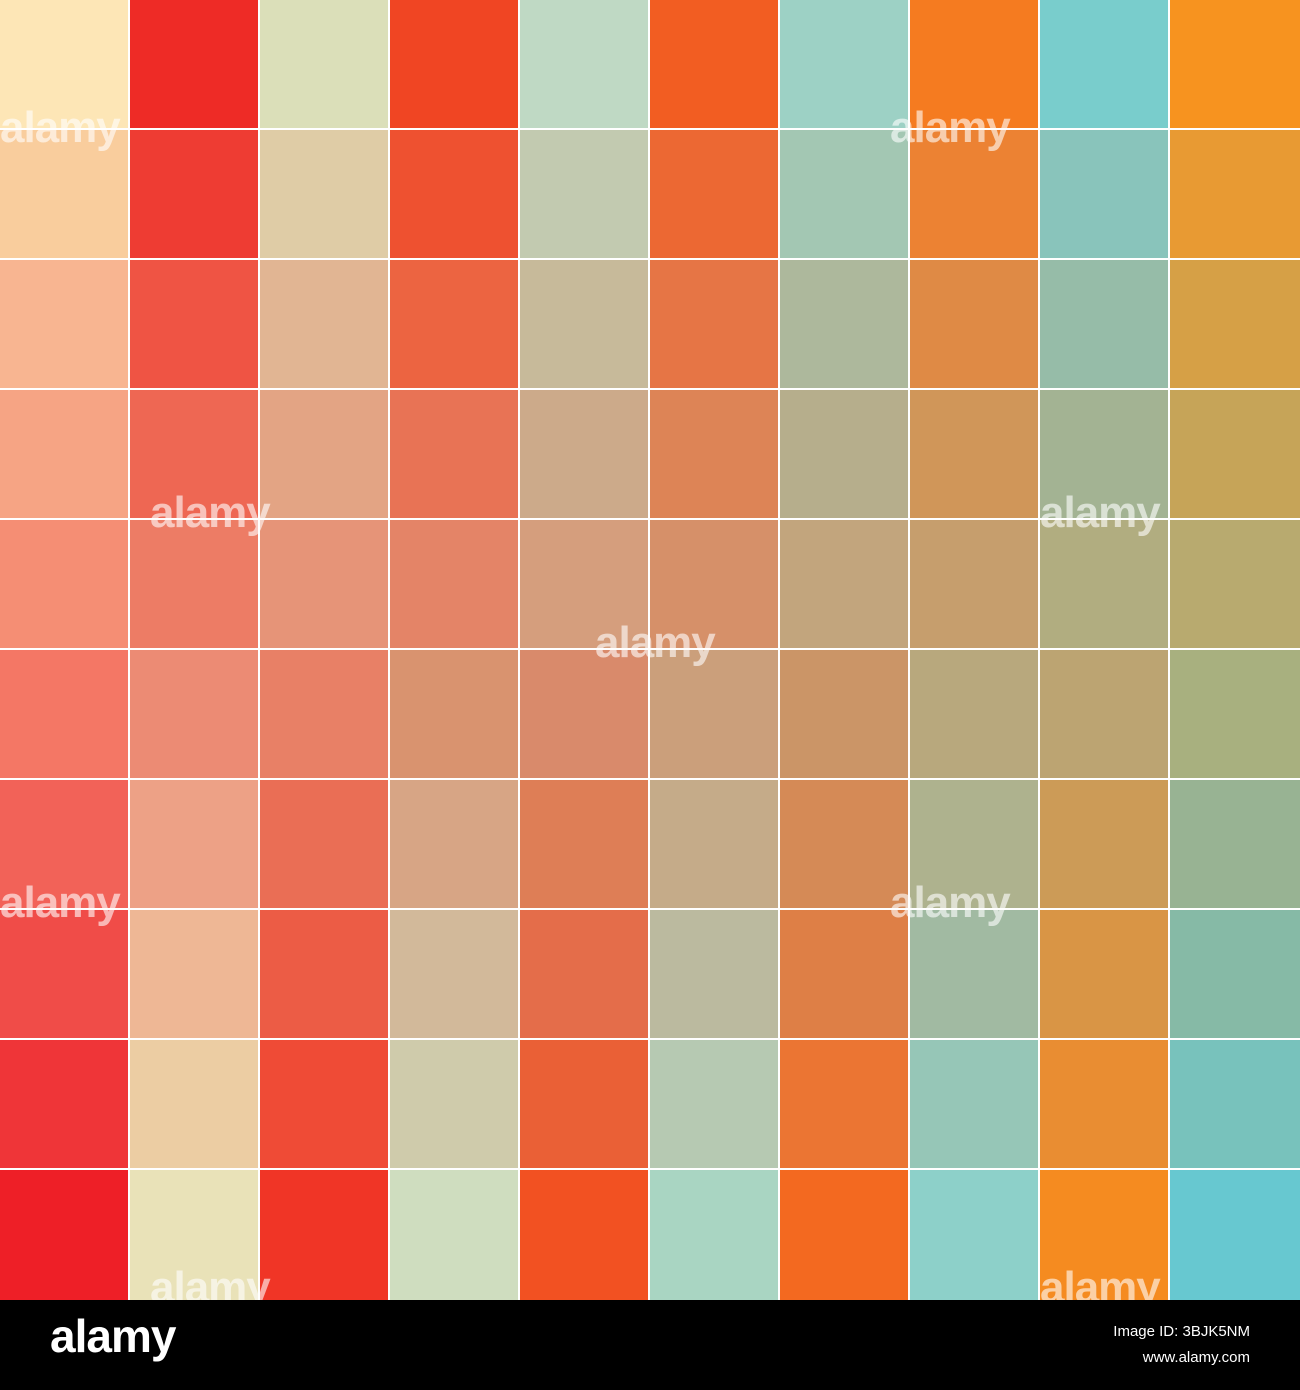  I want to click on footer-bar, so click(650, 1345).